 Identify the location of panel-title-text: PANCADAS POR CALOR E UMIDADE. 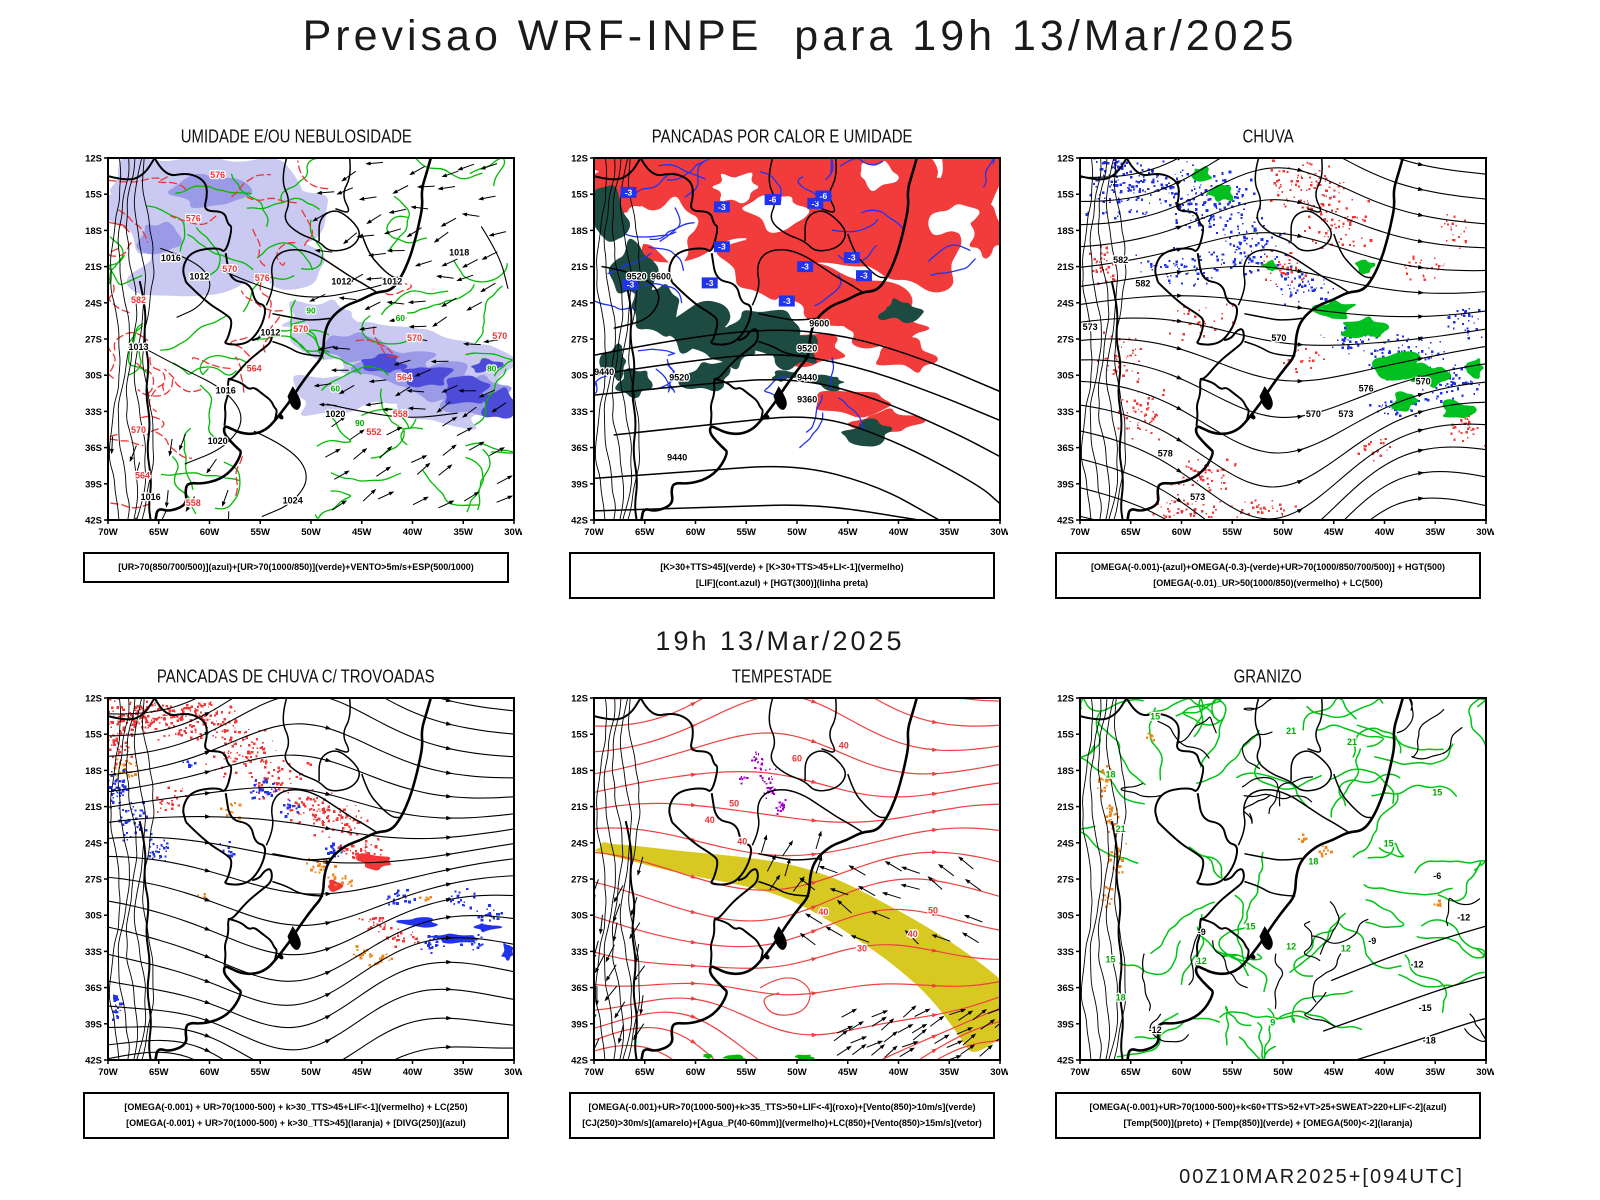
(782, 136).